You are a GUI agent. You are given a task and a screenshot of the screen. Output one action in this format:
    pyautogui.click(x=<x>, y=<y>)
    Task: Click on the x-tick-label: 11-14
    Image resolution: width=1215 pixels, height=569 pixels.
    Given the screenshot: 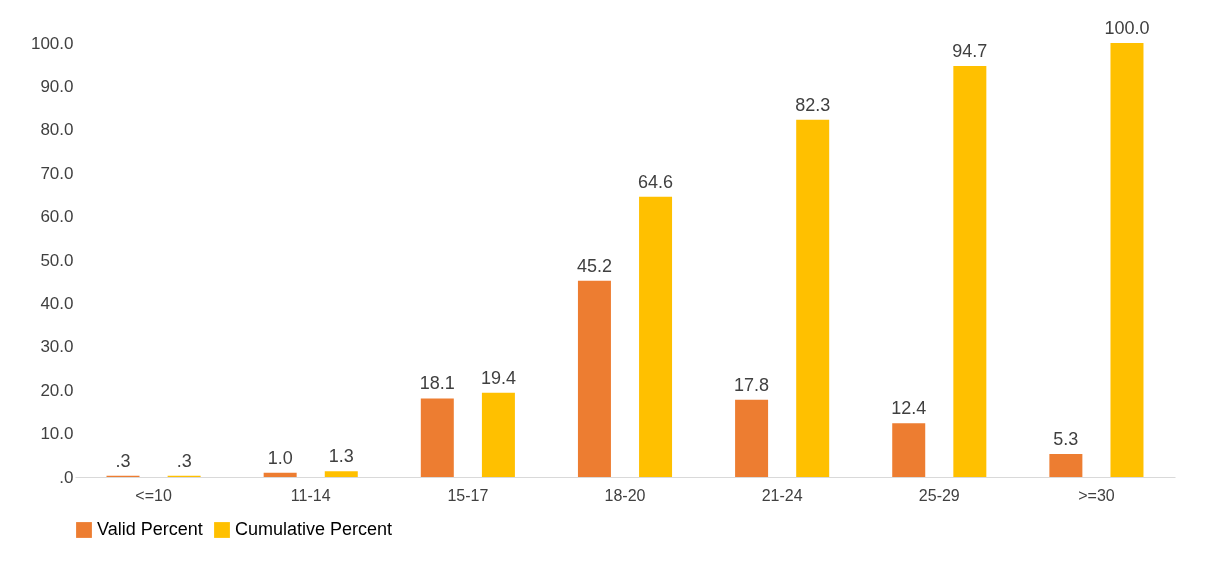 What is the action you would take?
    pyautogui.click(x=310, y=495)
    